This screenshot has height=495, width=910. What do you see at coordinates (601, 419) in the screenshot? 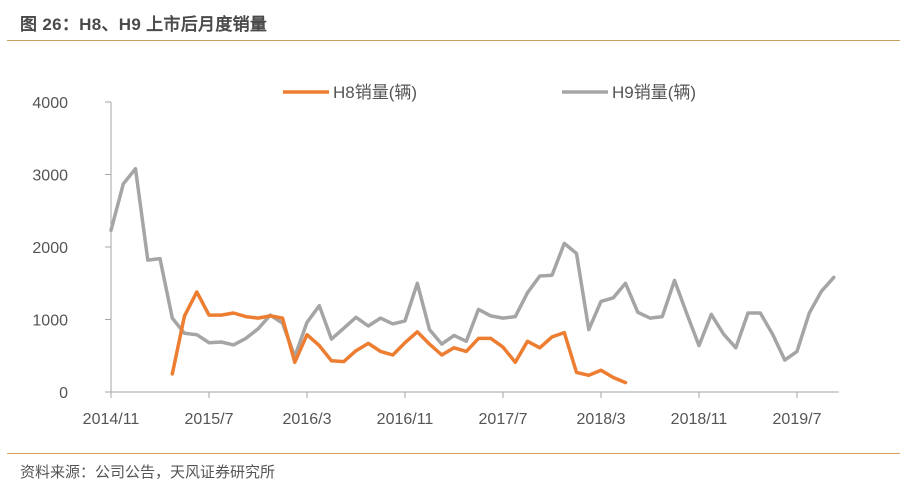
I see `x-tick-label: 2018/3` at bounding box center [601, 419].